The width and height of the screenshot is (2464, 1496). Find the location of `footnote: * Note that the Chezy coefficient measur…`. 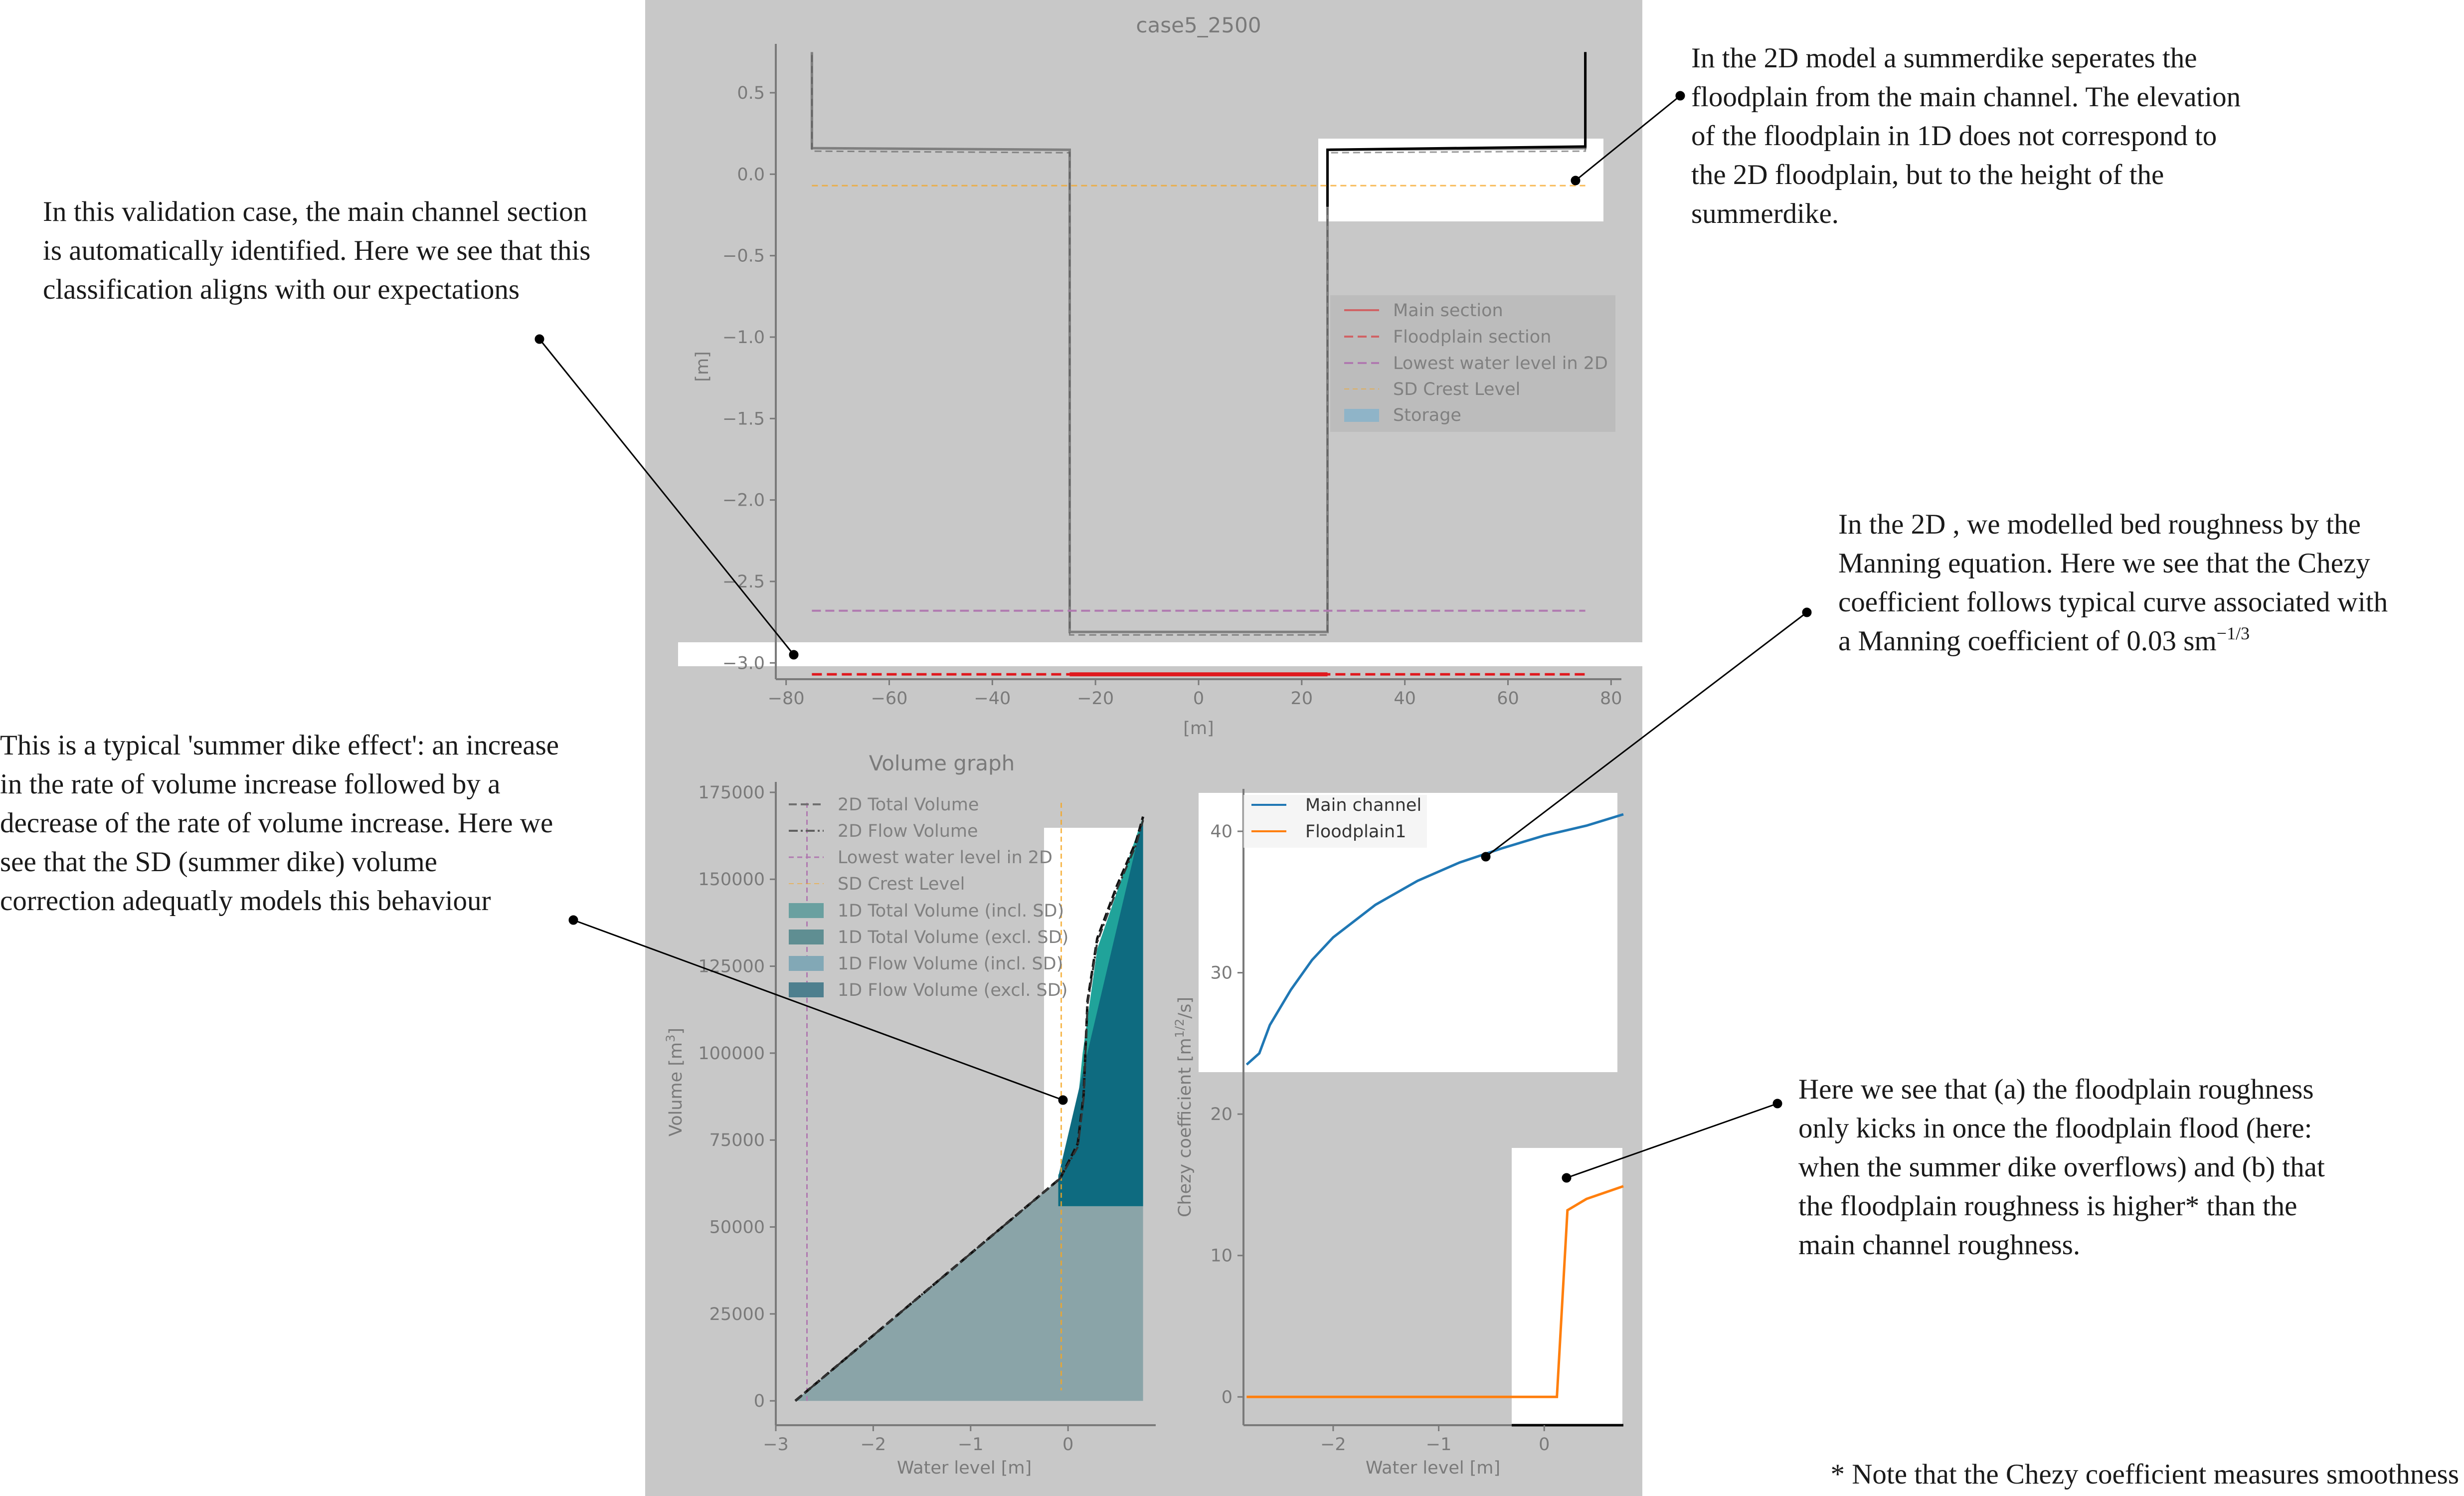

footnote: * Note that the Chezy coefficient measur… is located at coordinates (2144, 1474).